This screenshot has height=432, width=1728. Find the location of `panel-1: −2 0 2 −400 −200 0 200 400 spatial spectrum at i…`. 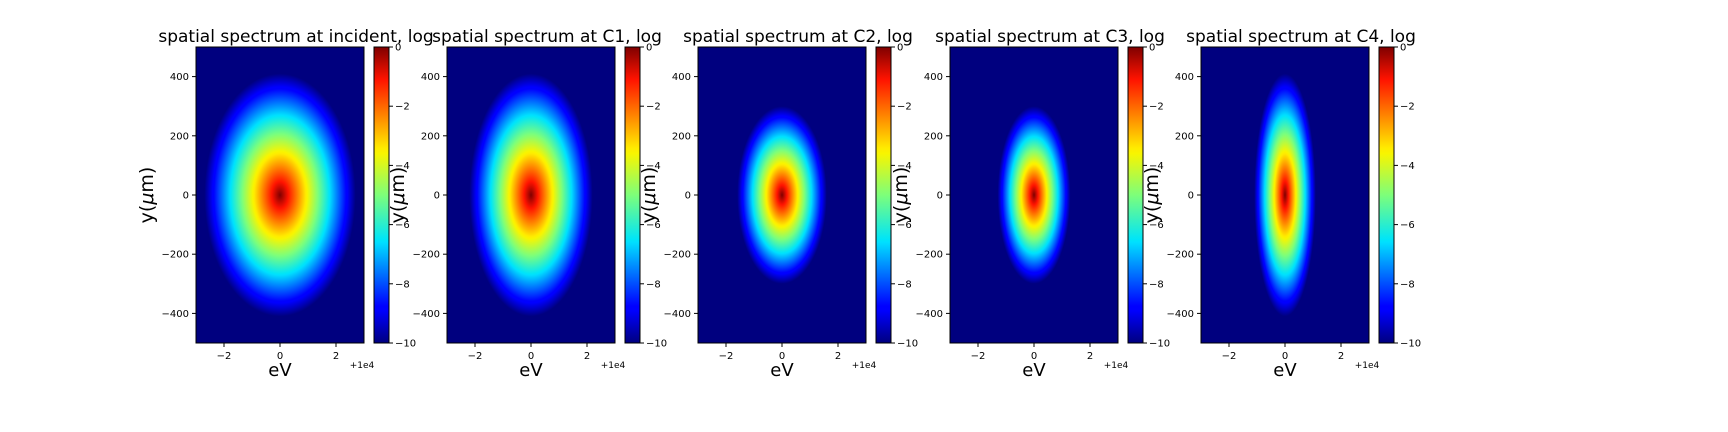

panel-1: −2 0 2 −400 −200 0 200 400 spatial spectrum at i… is located at coordinates (285, 204).